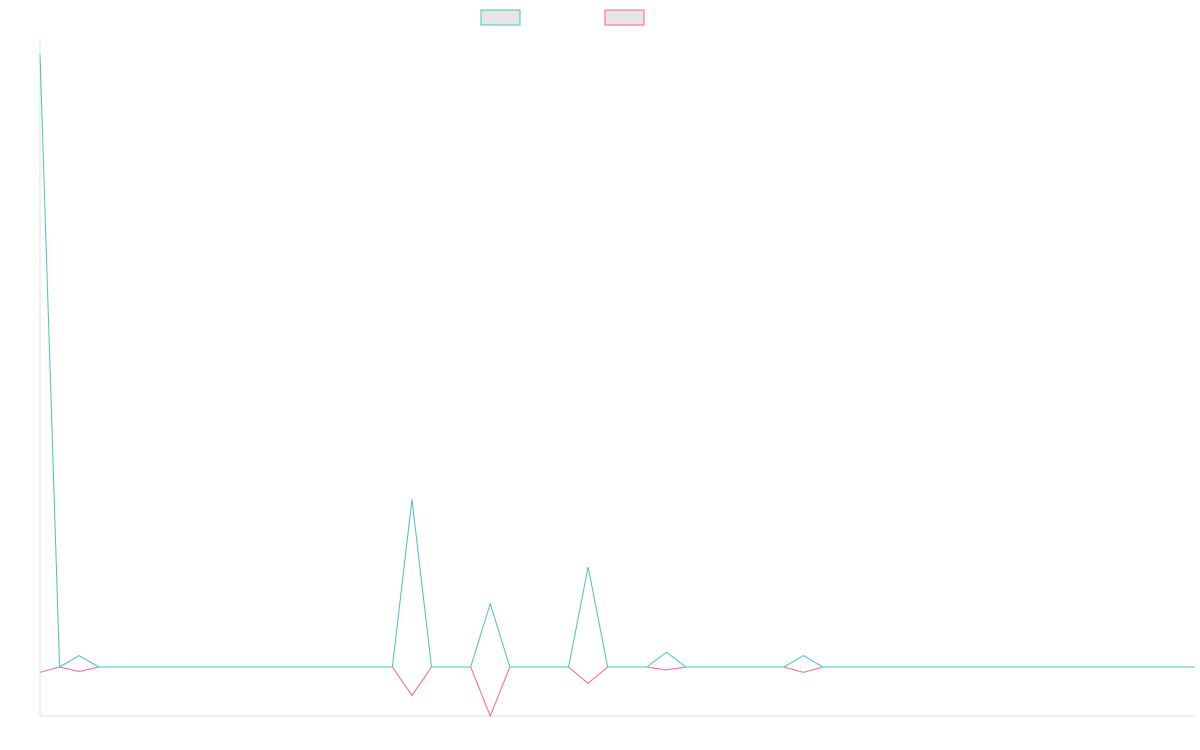  What do you see at coordinates (562, 17) in the screenshot?
I see `legend` at bounding box center [562, 17].